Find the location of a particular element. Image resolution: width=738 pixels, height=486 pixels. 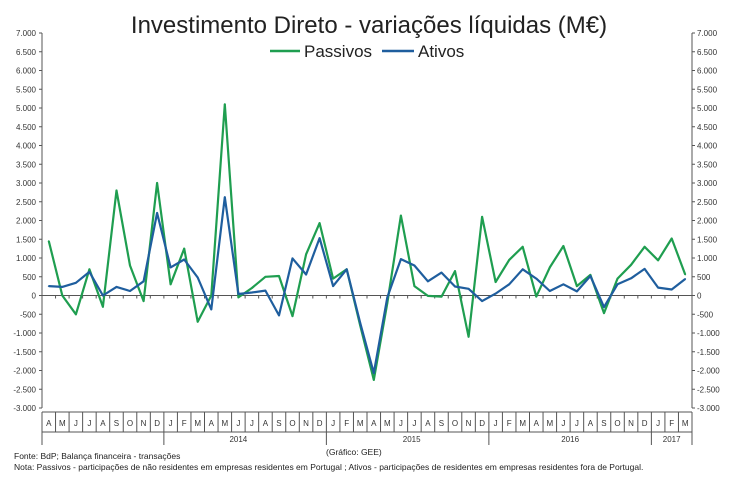

y-tick-label-right: 2.000 is located at coordinates (707, 221).